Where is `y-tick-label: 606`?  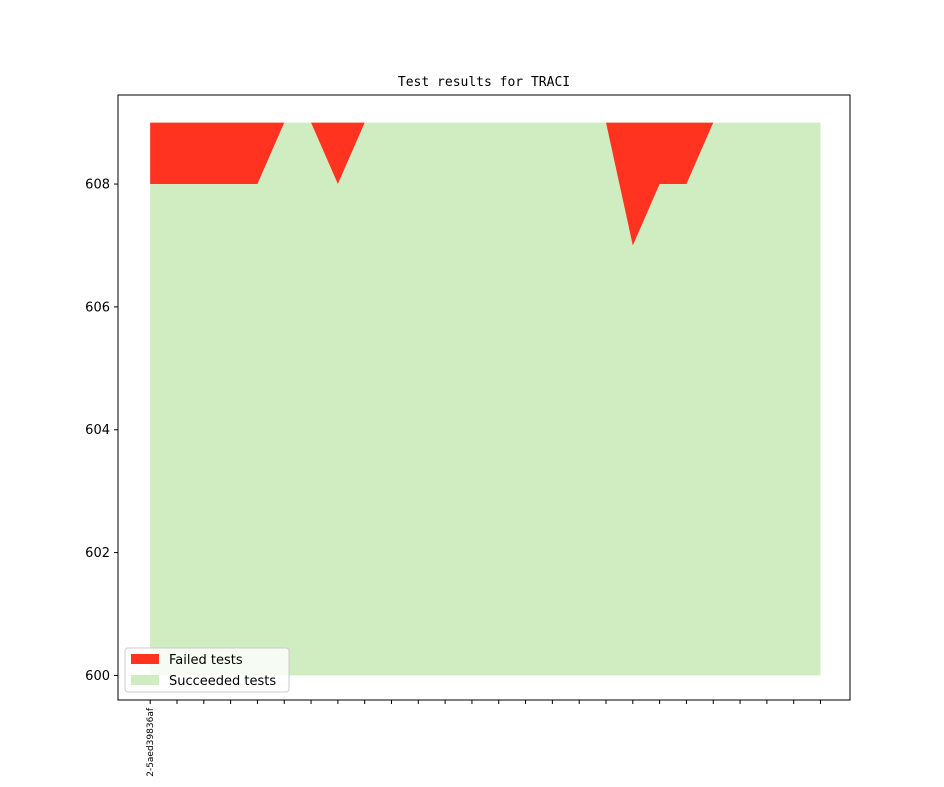 y-tick-label: 606 is located at coordinates (97, 307).